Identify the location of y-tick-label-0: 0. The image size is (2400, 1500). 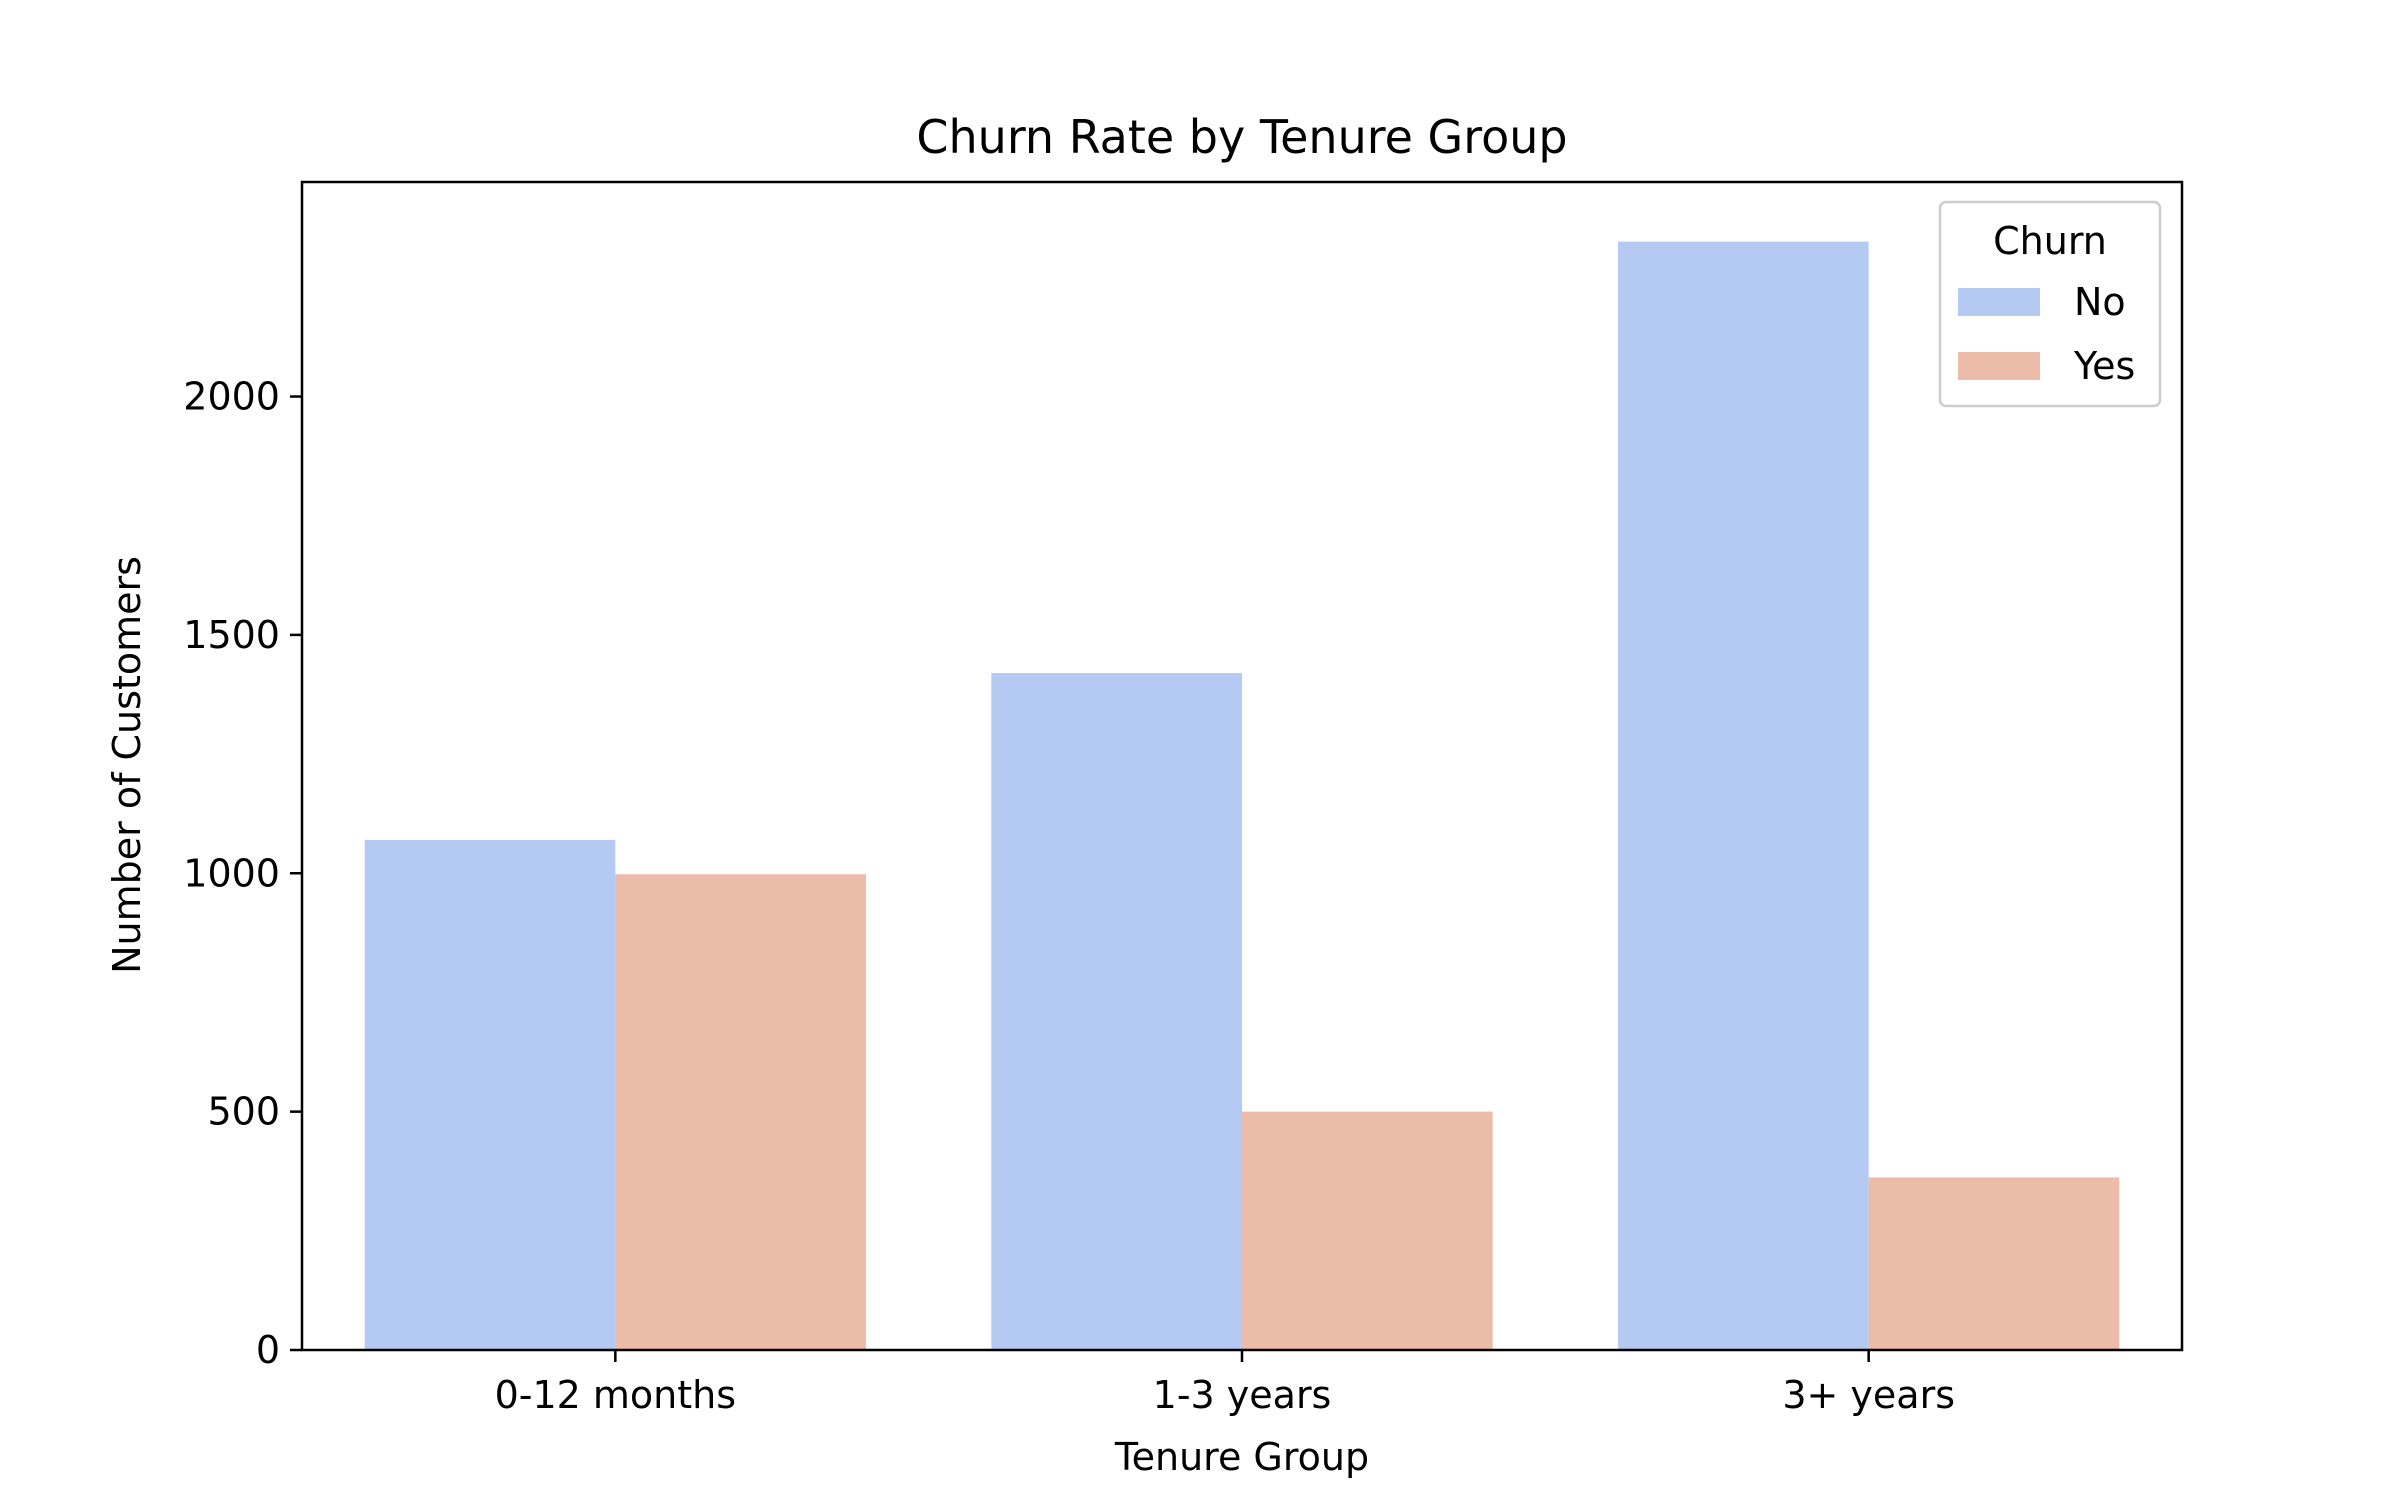
(268, 1350).